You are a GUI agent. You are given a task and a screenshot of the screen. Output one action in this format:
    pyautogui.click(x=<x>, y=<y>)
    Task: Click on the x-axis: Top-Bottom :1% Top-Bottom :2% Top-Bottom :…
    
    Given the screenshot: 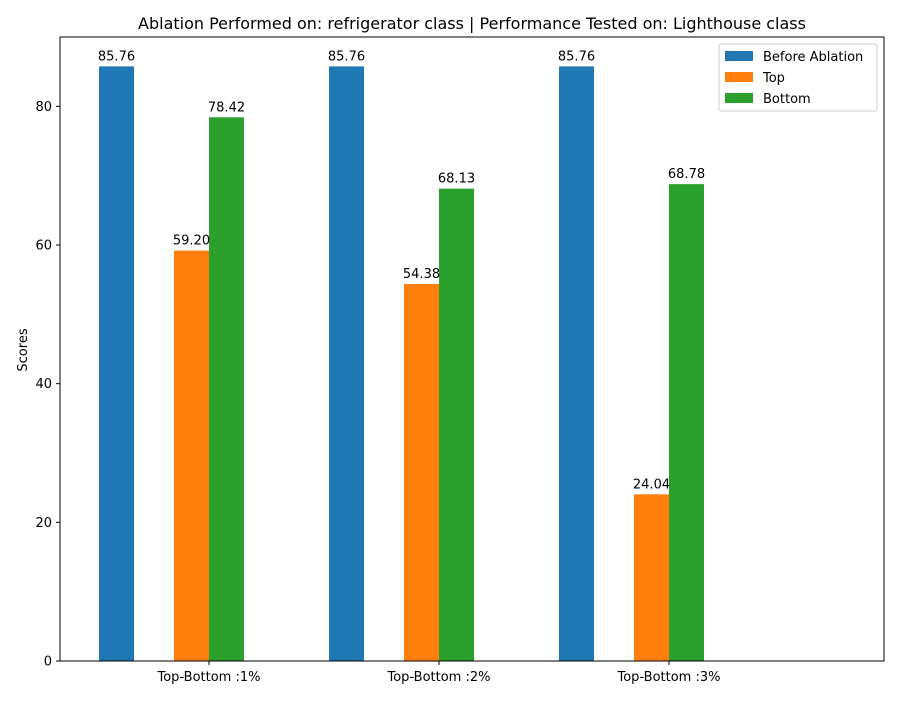 What is the action you would take?
    pyautogui.click(x=439, y=673)
    